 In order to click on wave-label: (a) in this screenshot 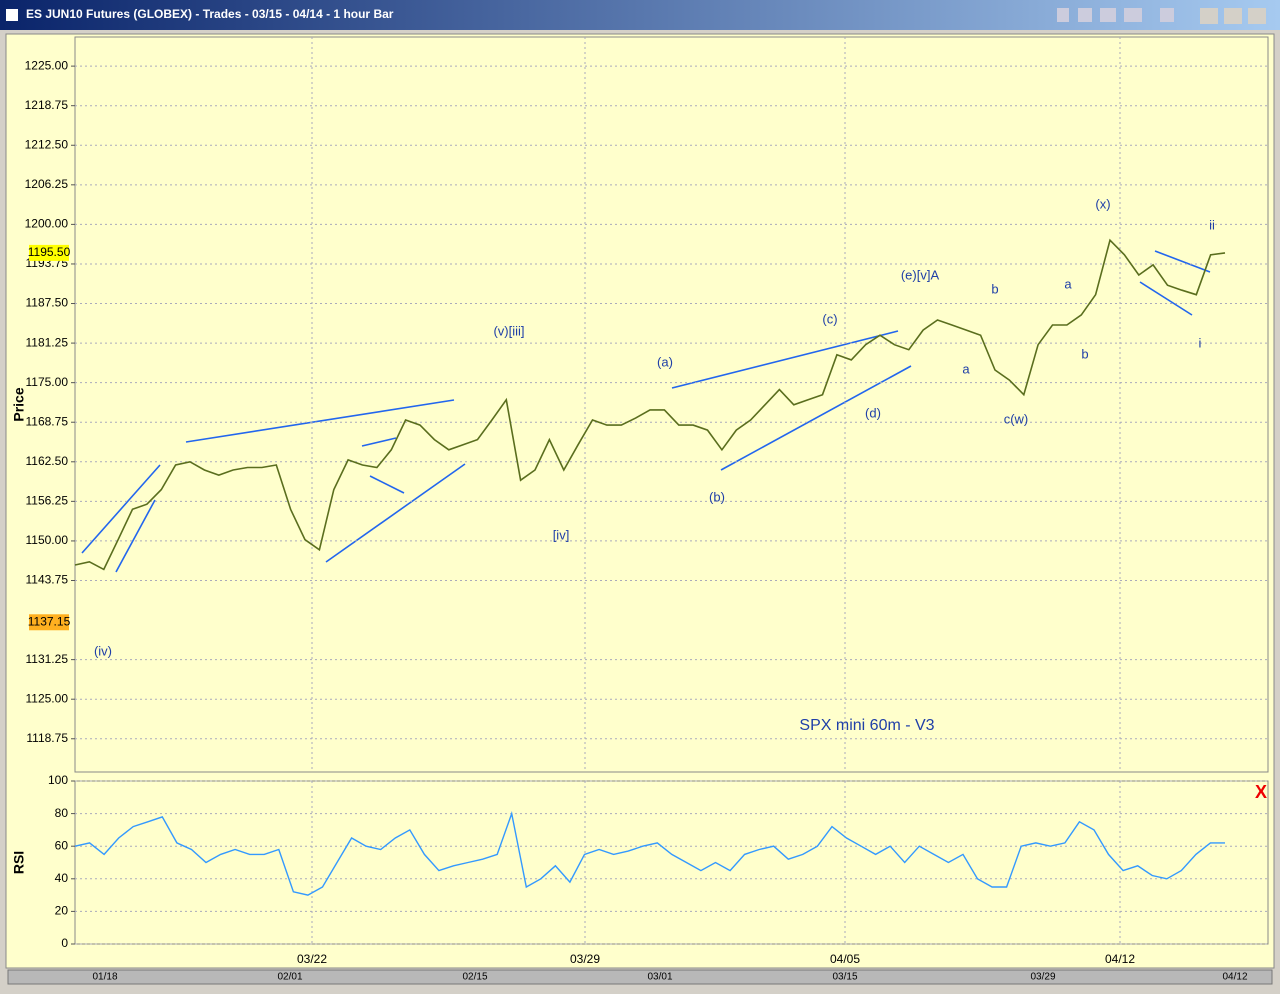, I will do `click(665, 361)`.